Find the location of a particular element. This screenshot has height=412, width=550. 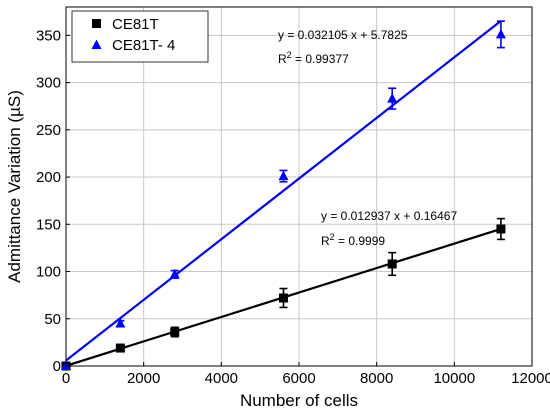

r2-blue-superscript: 2 is located at coordinates (289, 55).